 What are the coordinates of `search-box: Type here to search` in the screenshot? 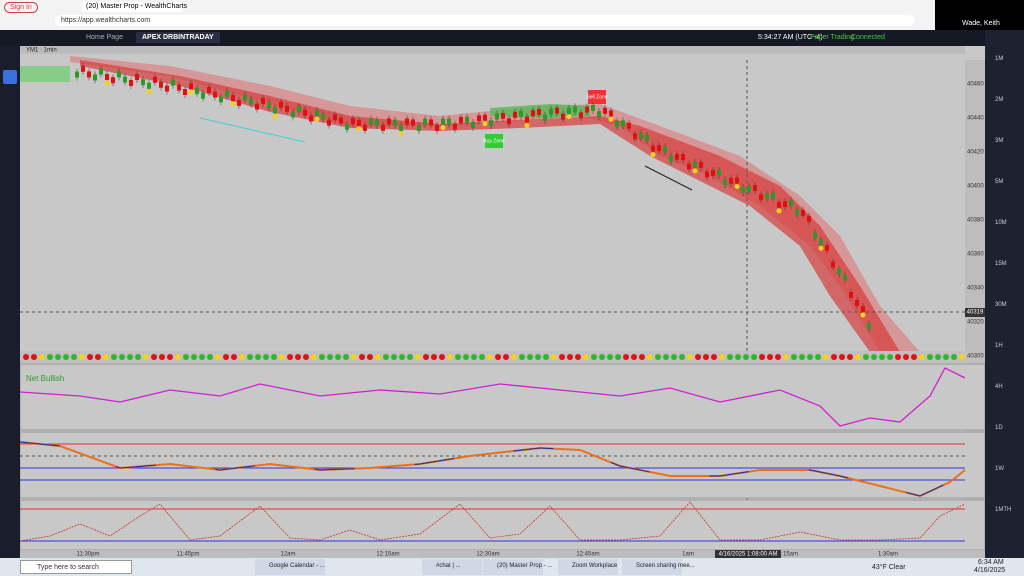 It's located at (76, 567).